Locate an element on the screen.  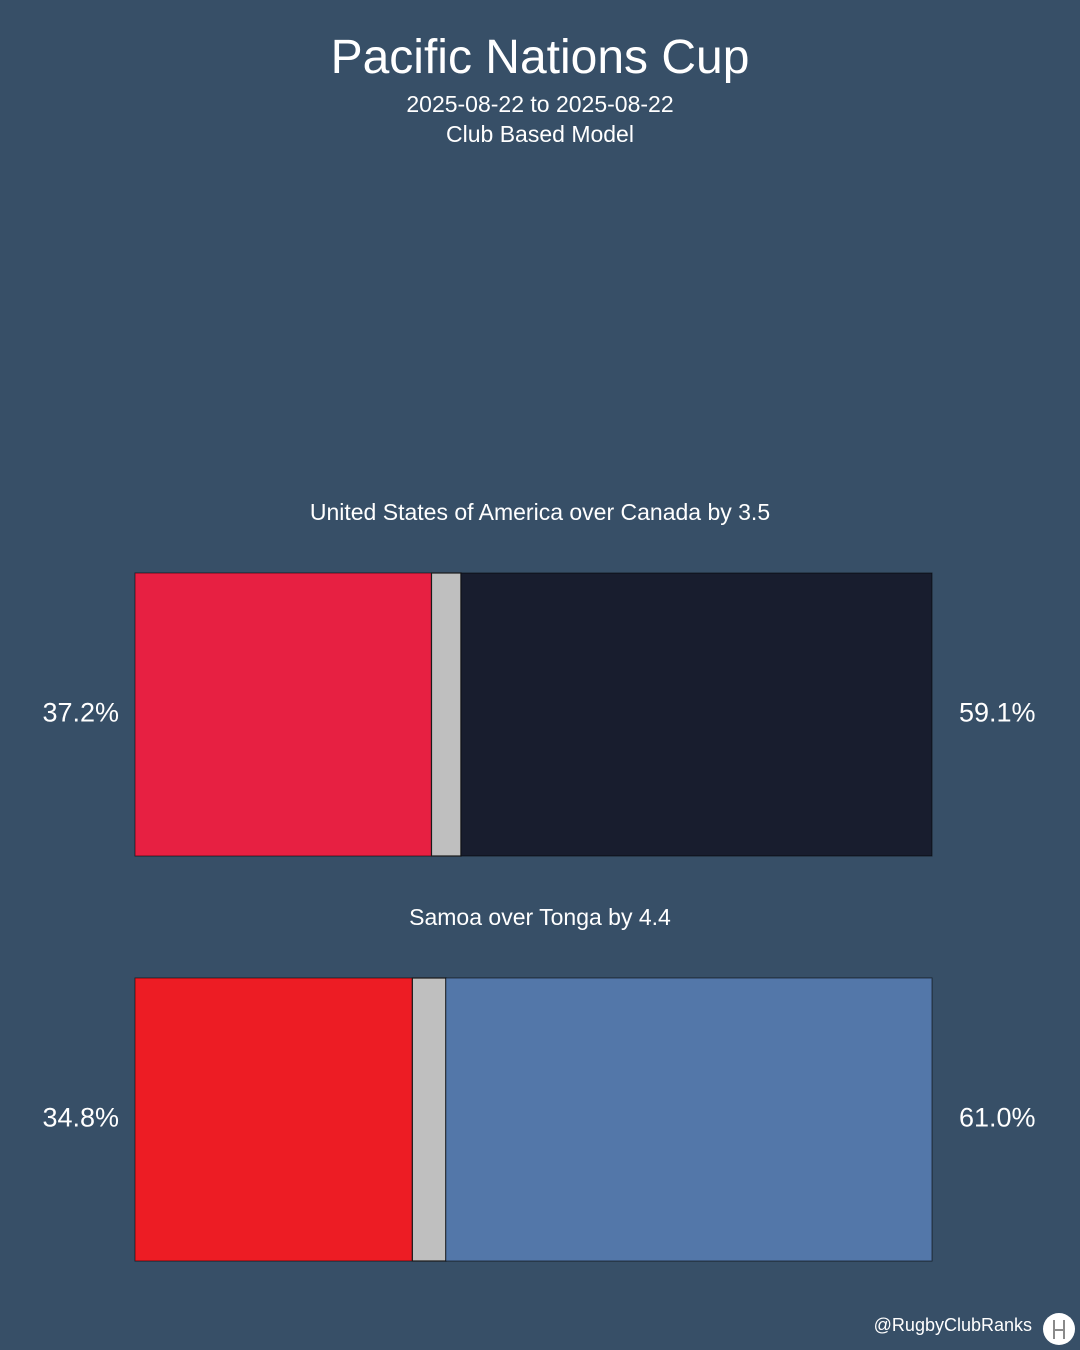
left-team-probability-label: 37.2% is located at coordinates (80, 713).